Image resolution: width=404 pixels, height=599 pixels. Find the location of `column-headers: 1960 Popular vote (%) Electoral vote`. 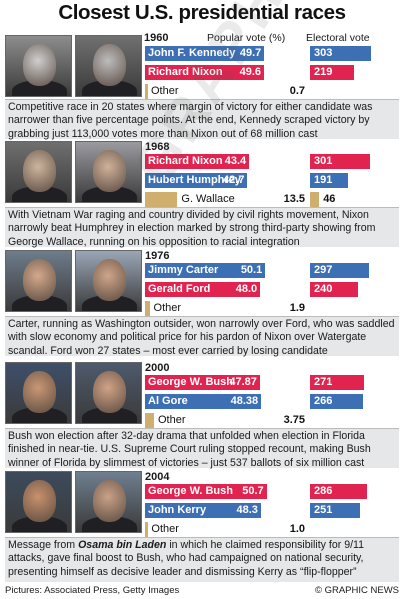

column-headers: 1960 Popular vote (%) Electoral vote is located at coordinates (202, 39).